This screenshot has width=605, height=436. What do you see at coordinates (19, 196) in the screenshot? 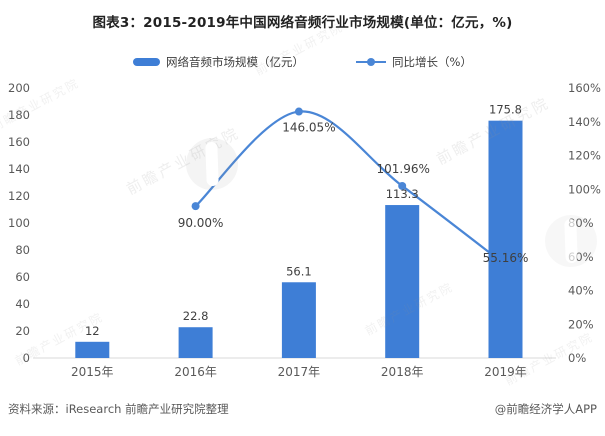
I see `left-axis-tick: 120` at bounding box center [19, 196].